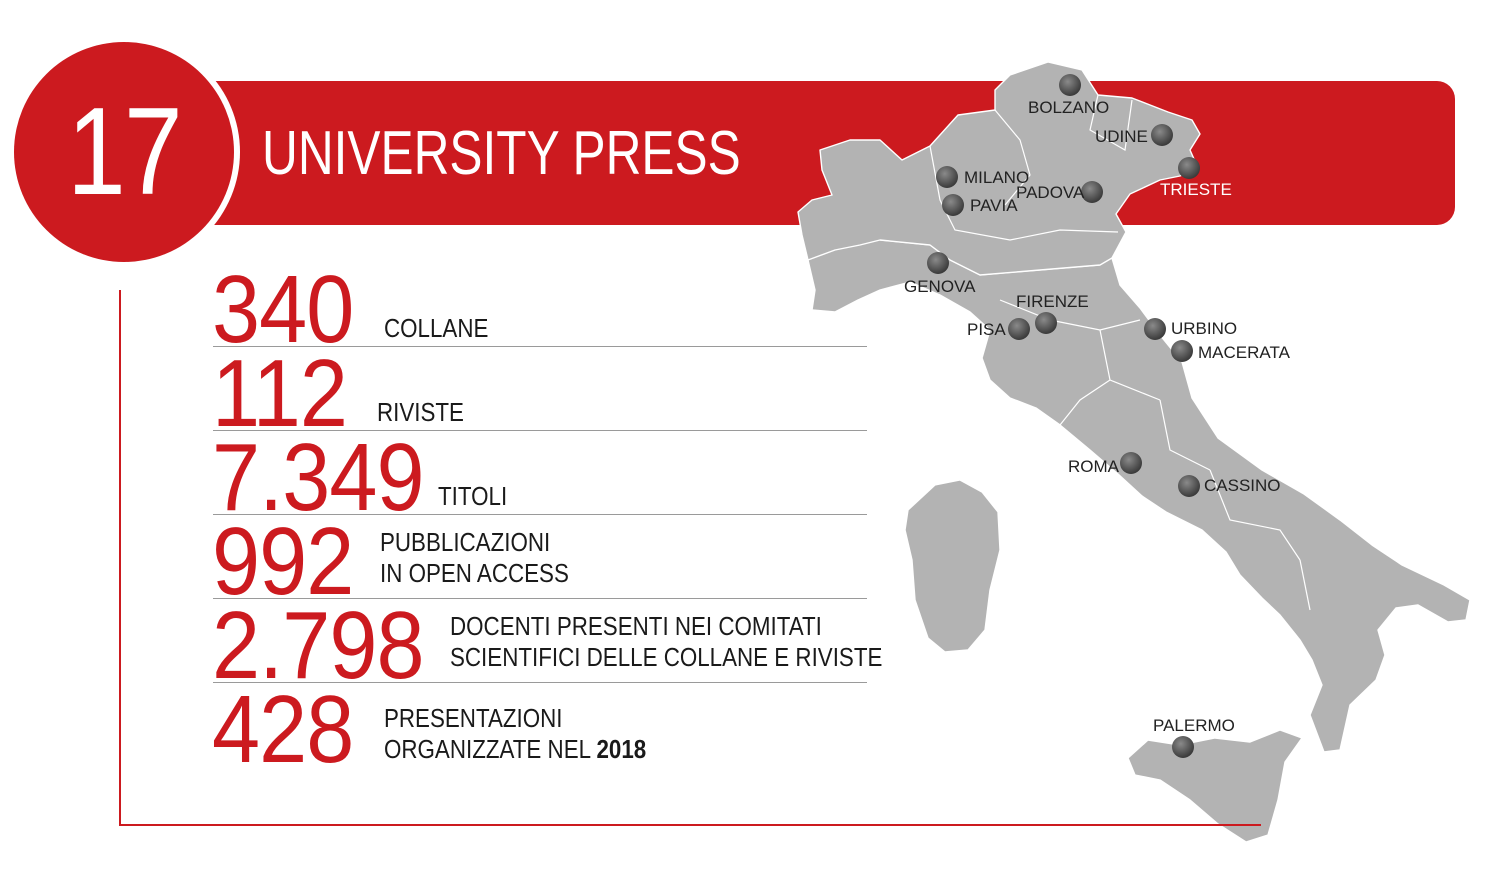  I want to click on stat-value-titoli: 7.349, so click(318, 477).